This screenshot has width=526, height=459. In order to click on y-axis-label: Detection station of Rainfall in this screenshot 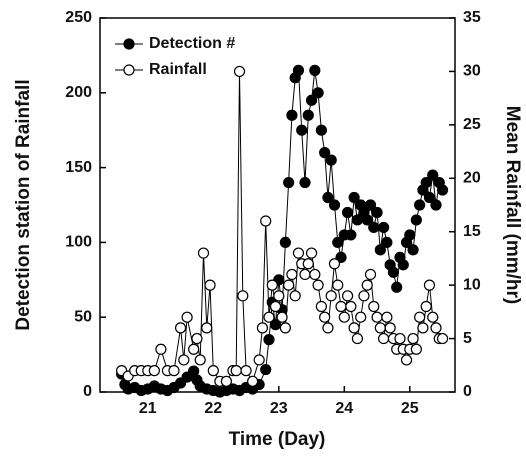, I will do `click(23, 204)`.